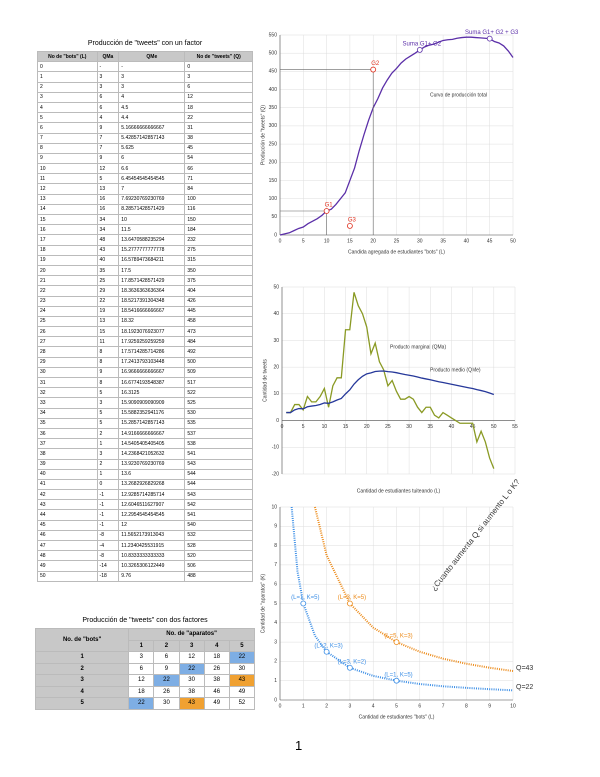  Describe the element at coordinates (152, 505) in the screenshot. I see `table-cell: 12.6046511627907` at that location.